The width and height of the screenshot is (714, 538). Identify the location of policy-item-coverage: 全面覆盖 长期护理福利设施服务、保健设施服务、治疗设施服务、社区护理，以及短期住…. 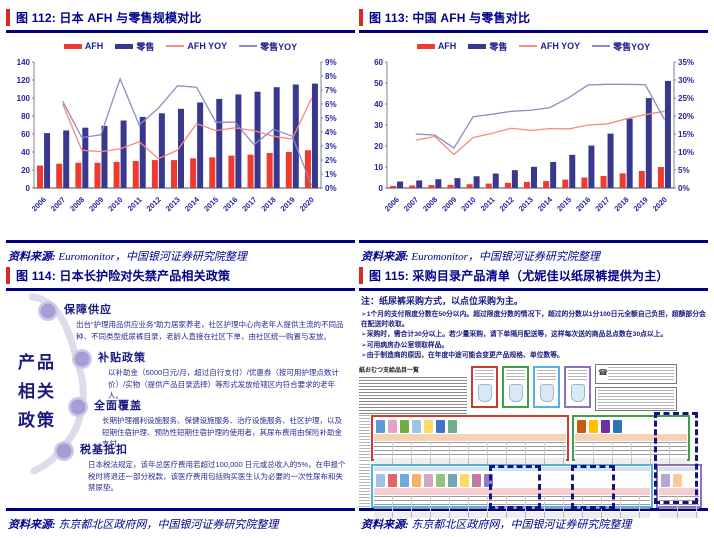
(221, 423).